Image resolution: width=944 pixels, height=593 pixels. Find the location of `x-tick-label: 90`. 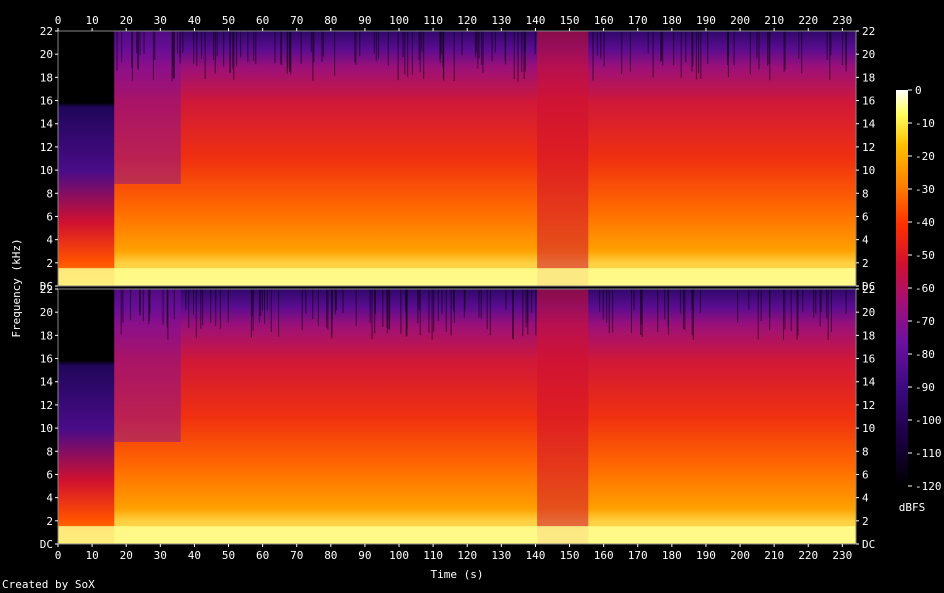

x-tick-label: 90 is located at coordinates (364, 20).